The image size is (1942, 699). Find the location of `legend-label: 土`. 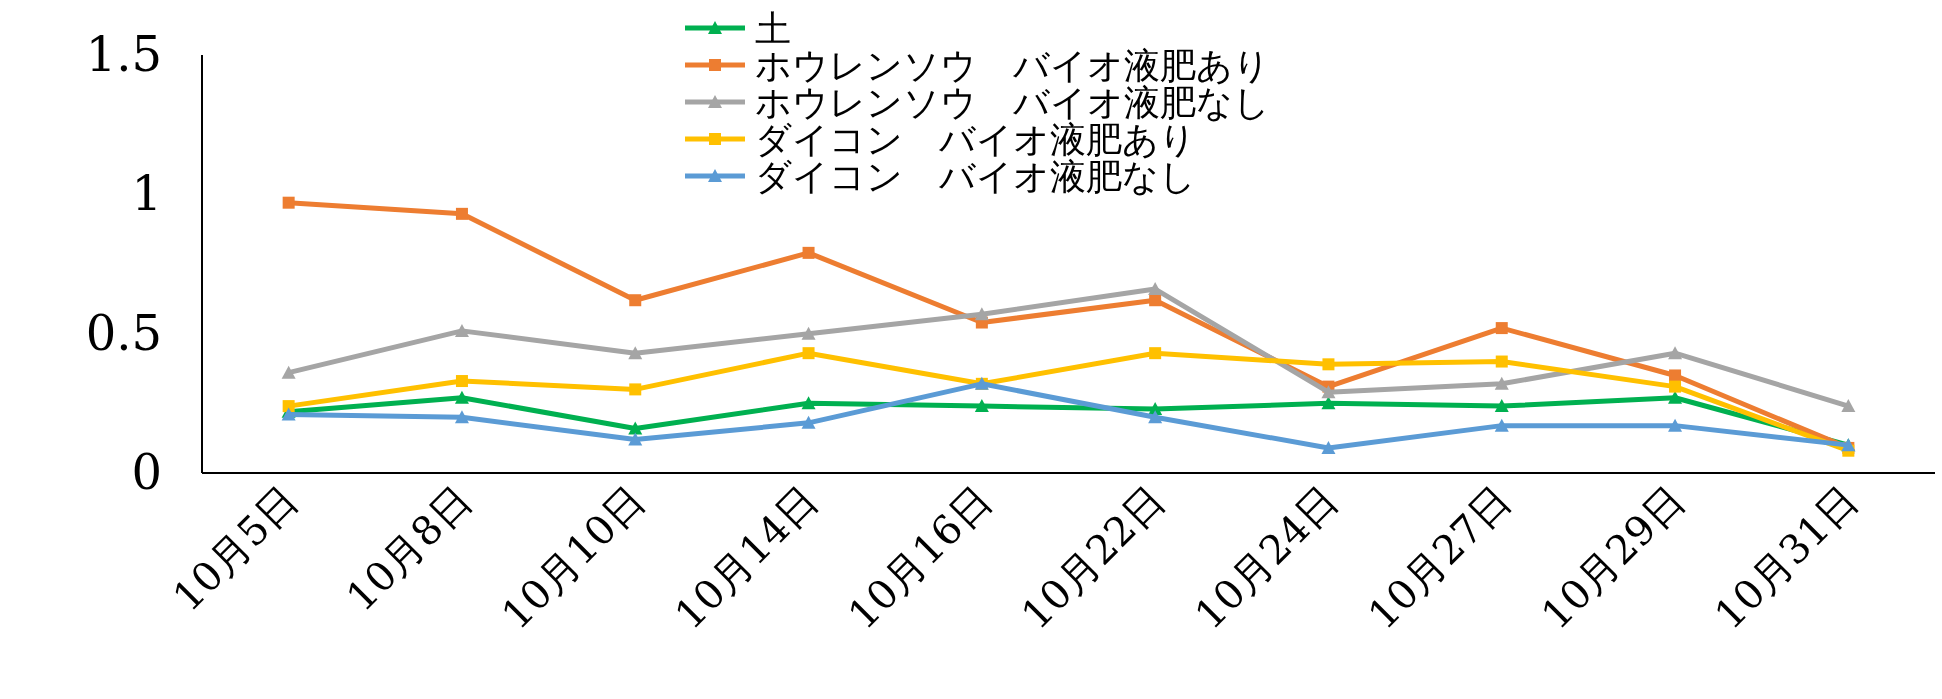

legend-label: 土 is located at coordinates (773, 28).